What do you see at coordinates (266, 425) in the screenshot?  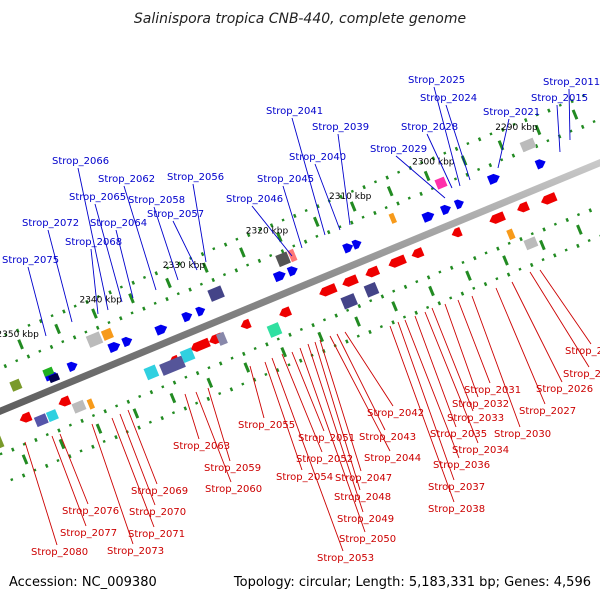 I see `reverse-gene-label: Strop_2055` at bounding box center [266, 425].